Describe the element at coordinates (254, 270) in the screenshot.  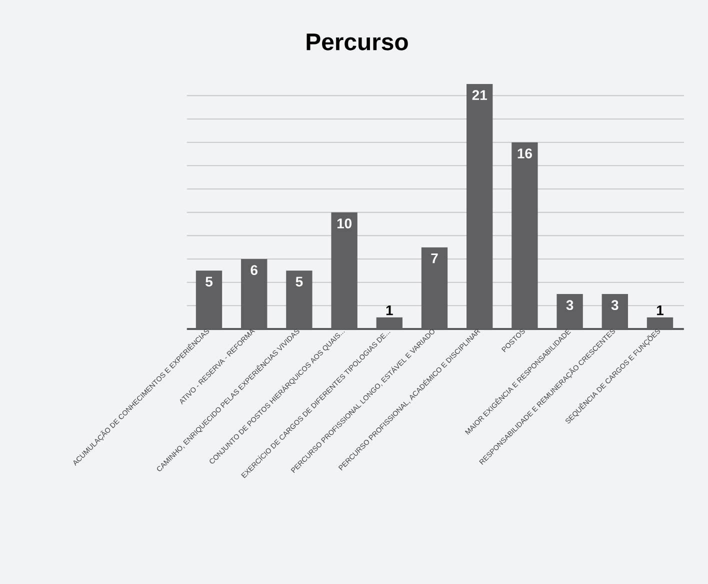
I see `data-label: 6` at that location.